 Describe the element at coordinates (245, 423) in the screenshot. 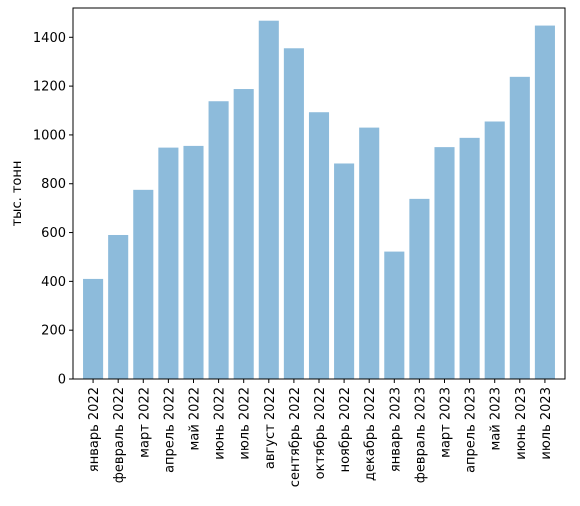

I see `x-tick-label: июль 2022` at that location.